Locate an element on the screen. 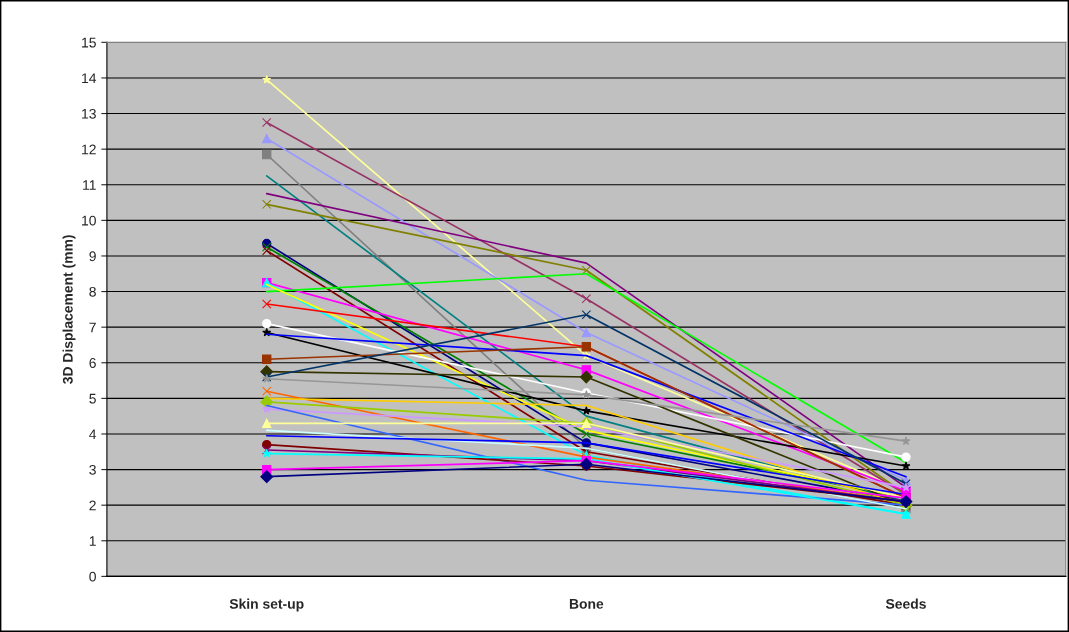  x-tick-label: Skin set-up is located at coordinates (266, 605).